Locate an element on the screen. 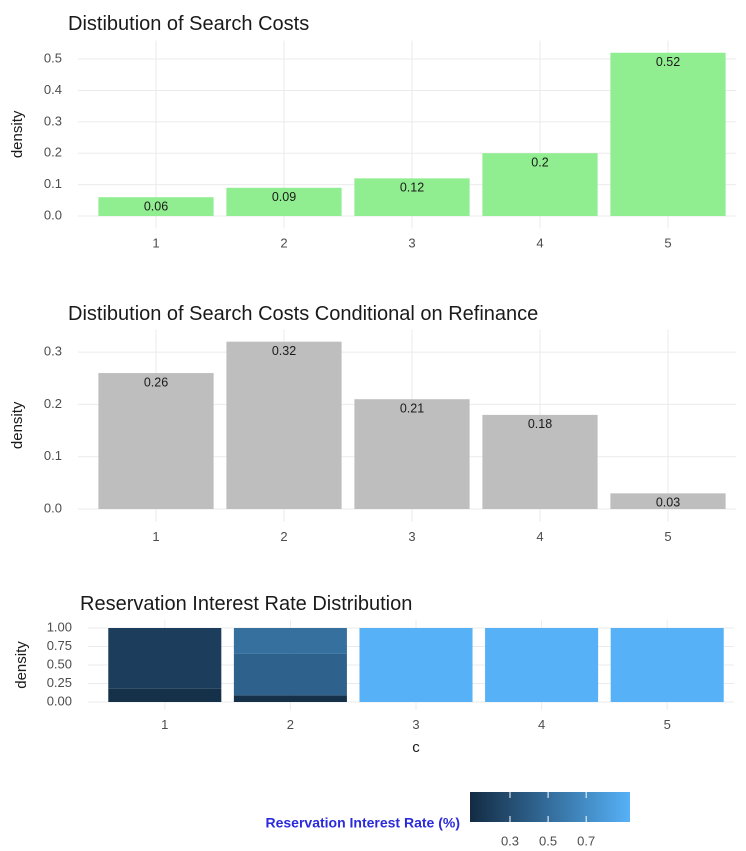 The width and height of the screenshot is (746, 851). y-tick-label: 0.5 is located at coordinates (53, 57).